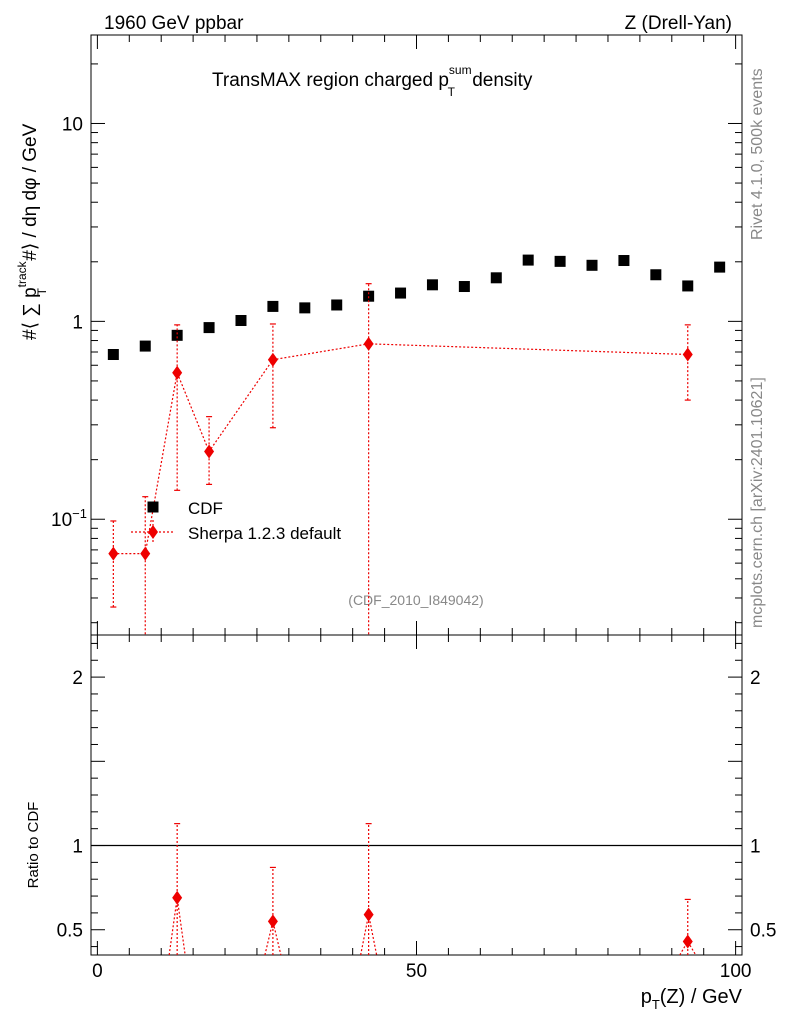 This screenshot has height=1024, width=786. I want to click on header-process-label: Z (Drell-Yan), so click(678, 23).